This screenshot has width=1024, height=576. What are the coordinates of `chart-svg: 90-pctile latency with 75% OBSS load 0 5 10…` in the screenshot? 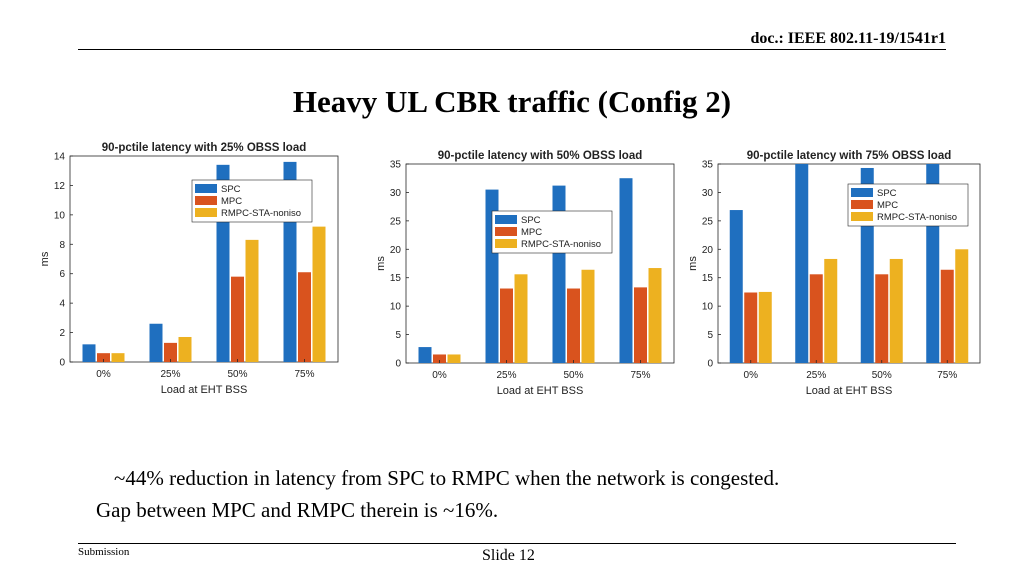 It's located at (834, 273).